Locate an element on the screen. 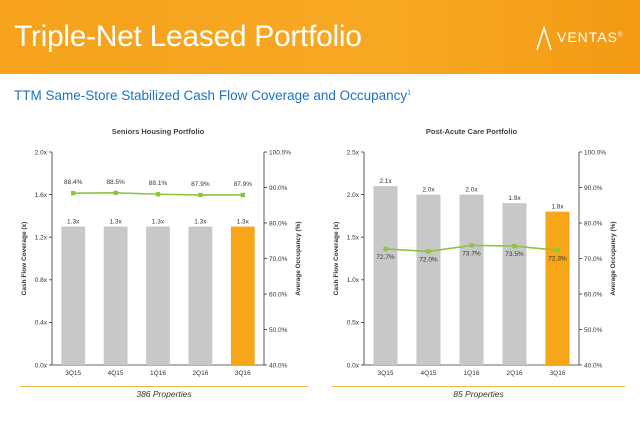  occupancy-data-label: 72.3% is located at coordinates (557, 258).